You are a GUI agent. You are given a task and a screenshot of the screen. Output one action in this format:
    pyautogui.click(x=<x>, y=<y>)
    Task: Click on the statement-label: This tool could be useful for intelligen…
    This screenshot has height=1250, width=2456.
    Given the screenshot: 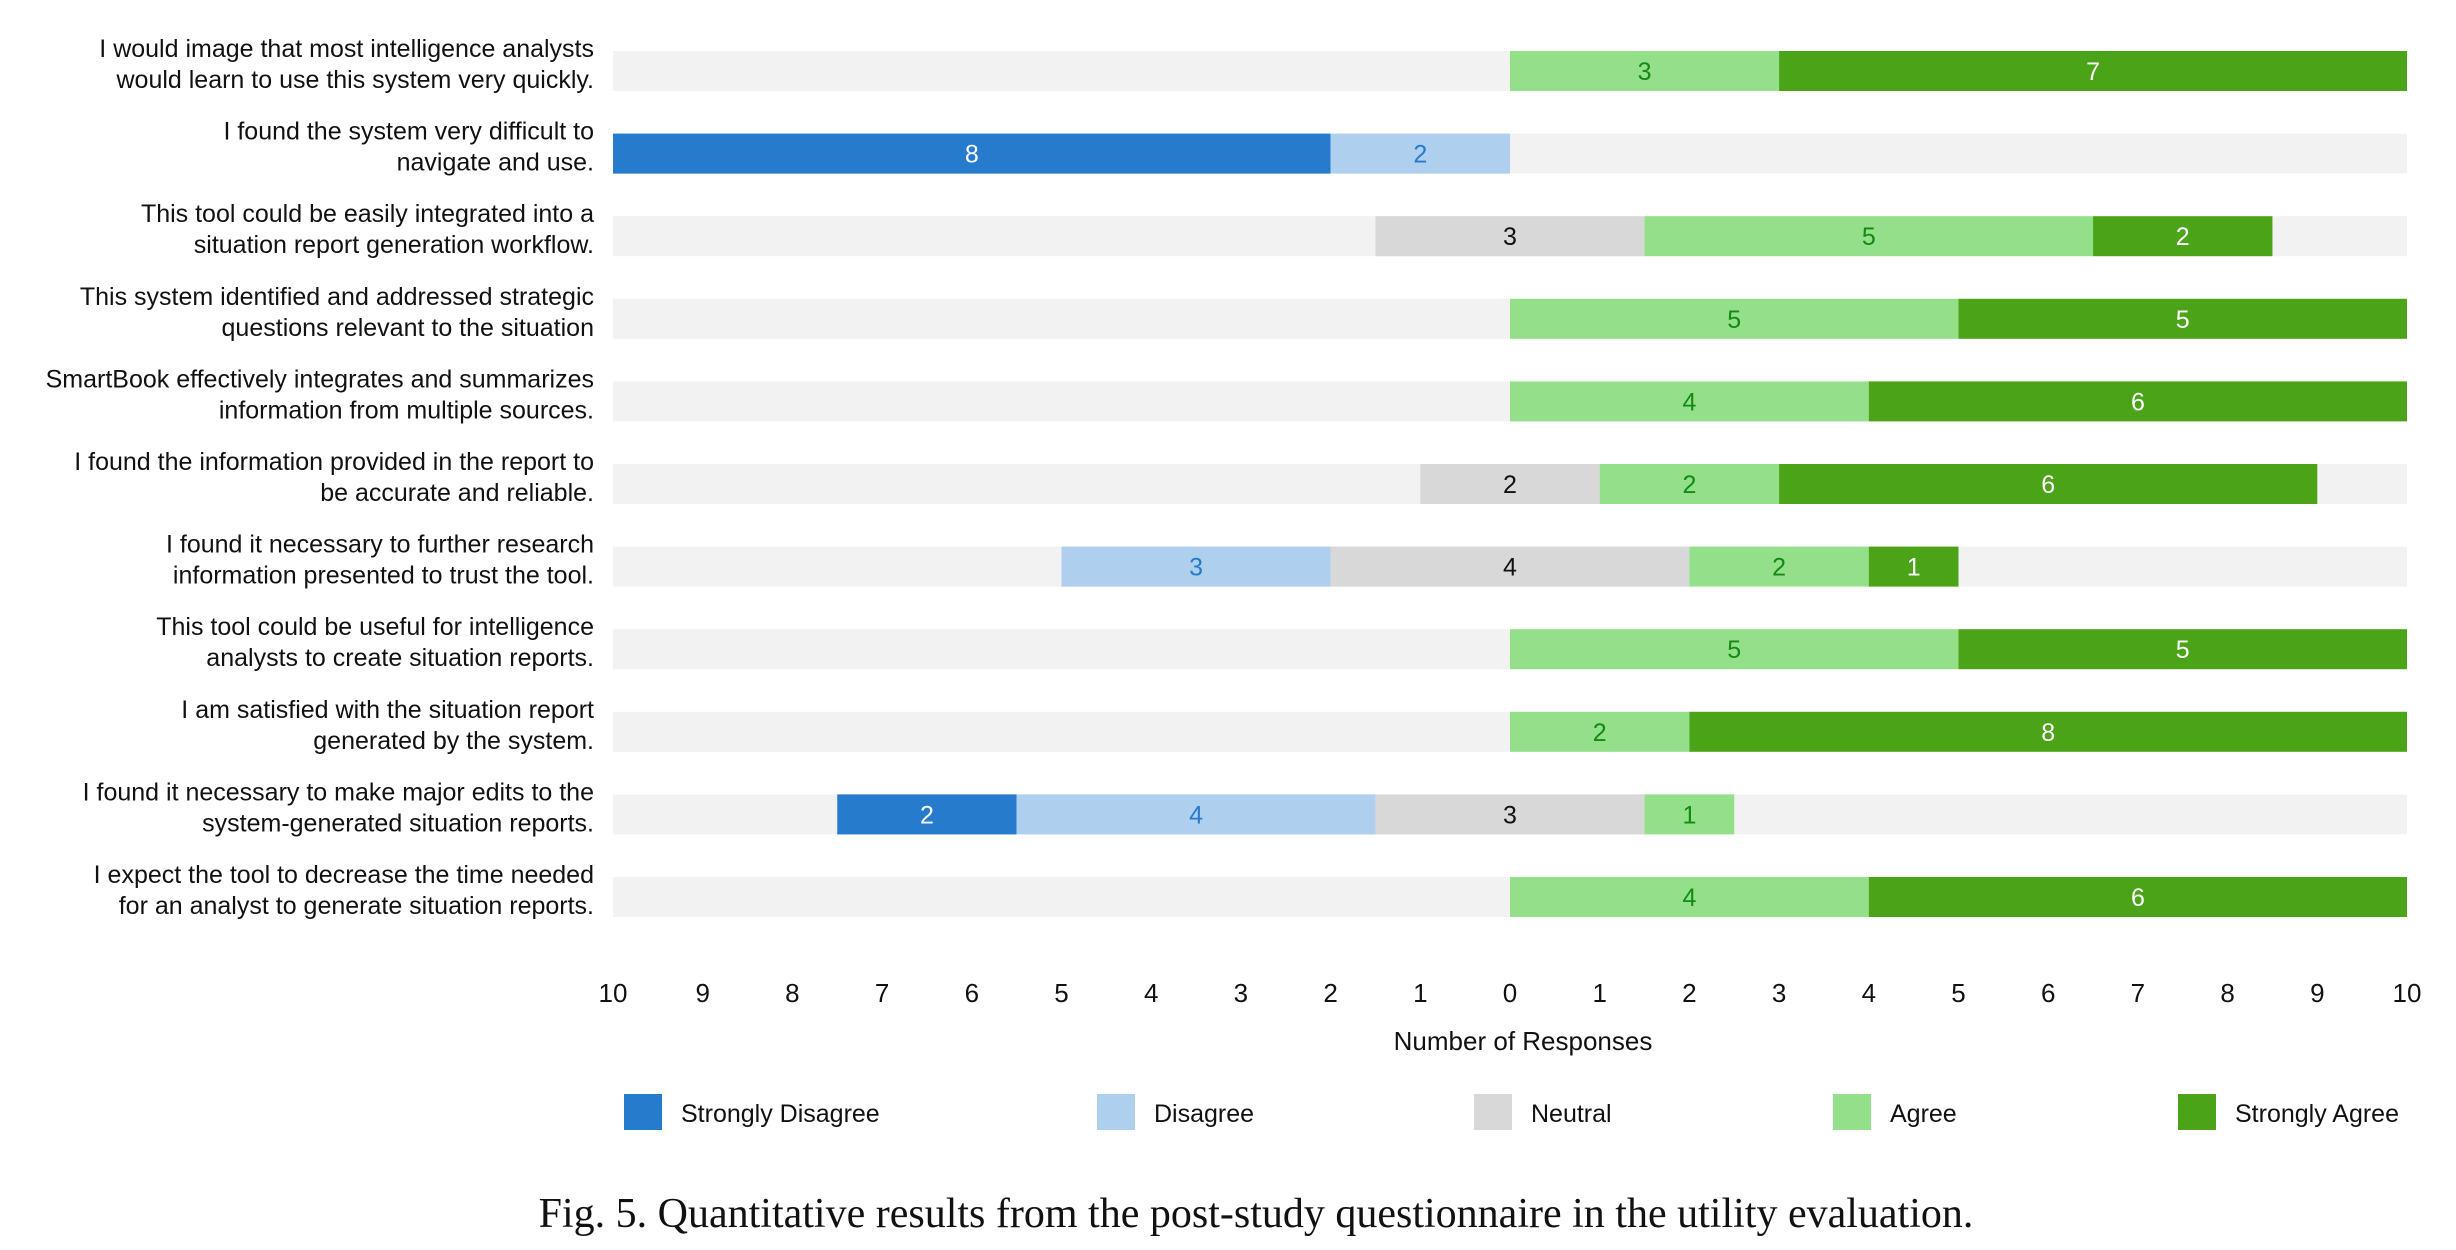 What is the action you would take?
    pyautogui.click(x=375, y=642)
    